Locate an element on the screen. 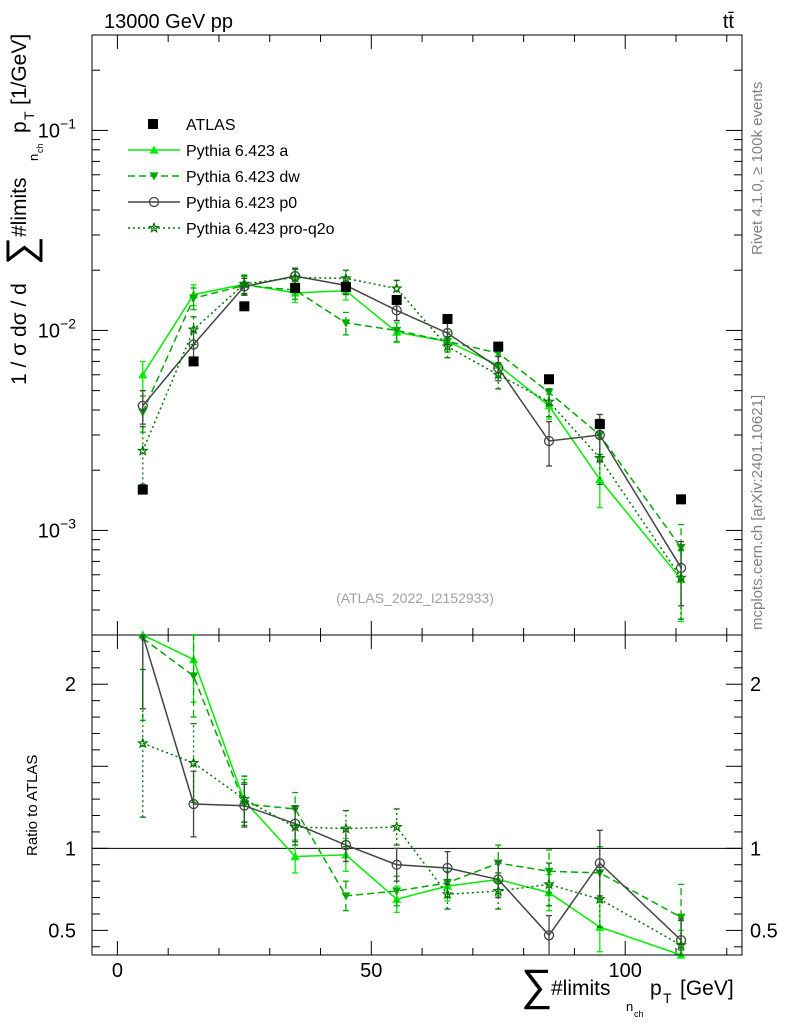 This screenshot has width=786, height=1024. x-title-unit: [GeV] is located at coordinates (707, 988).